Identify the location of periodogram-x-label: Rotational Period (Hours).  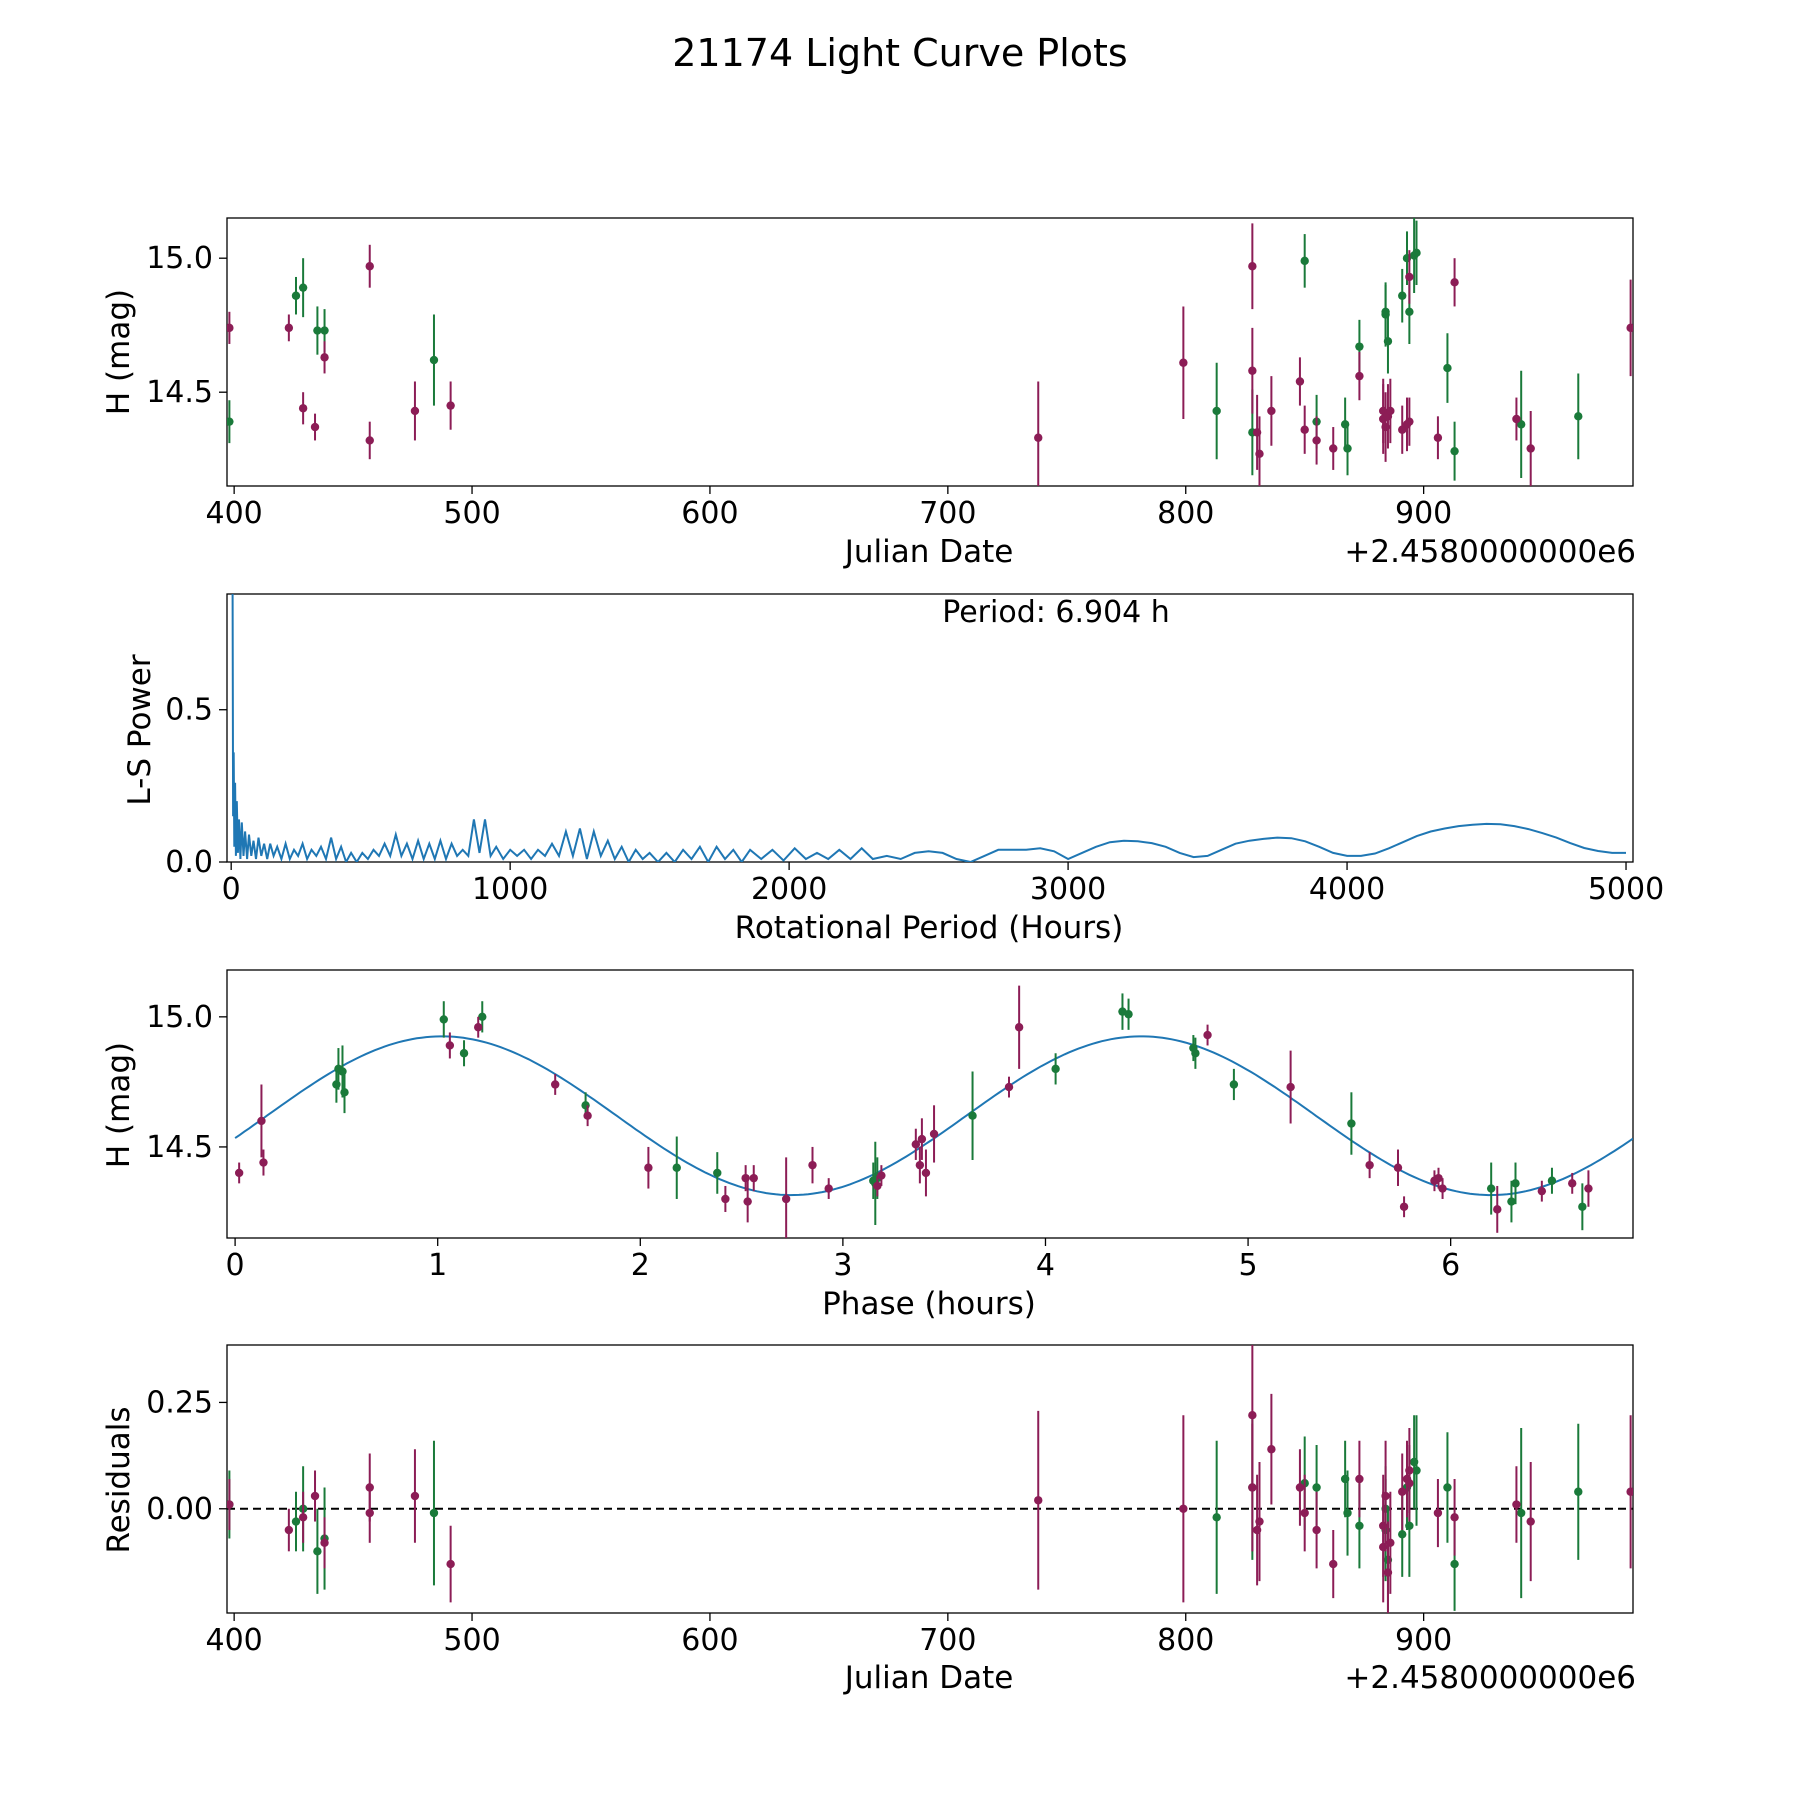
(929, 928).